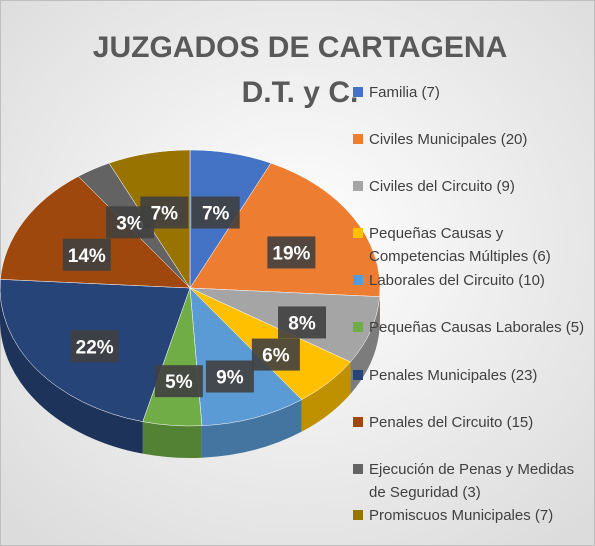 The image size is (595, 546). I want to click on legend-item: Familia (7), so click(469, 92).